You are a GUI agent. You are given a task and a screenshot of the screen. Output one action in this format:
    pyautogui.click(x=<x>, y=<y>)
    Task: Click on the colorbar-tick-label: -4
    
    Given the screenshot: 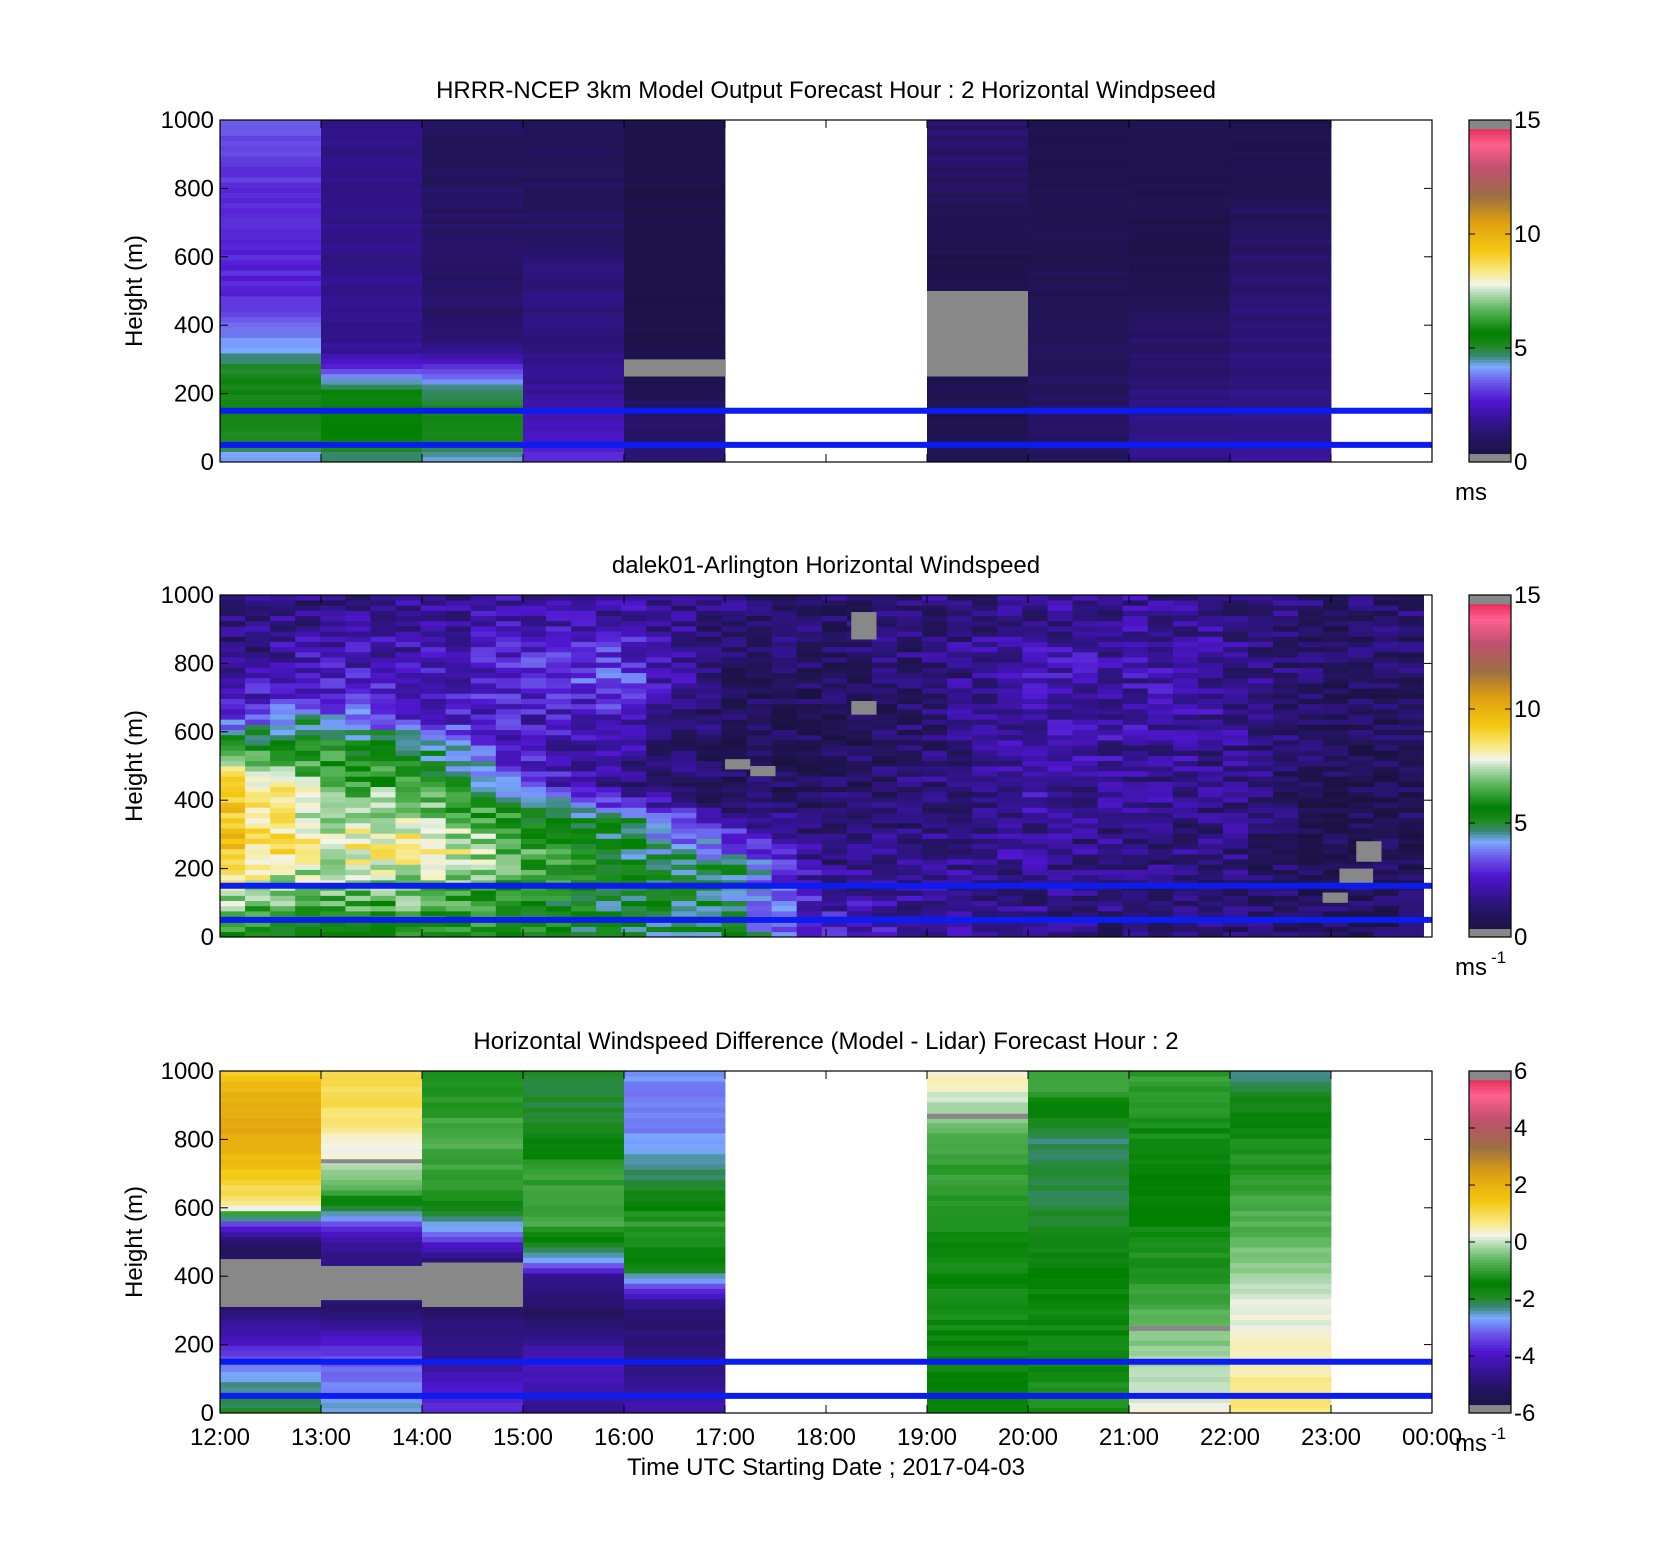 What is the action you would take?
    pyautogui.click(x=1524, y=1356)
    